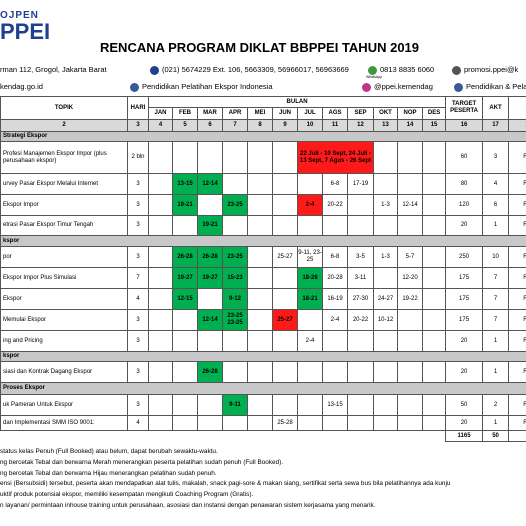  I want to click on akt: 10, so click(496, 257).